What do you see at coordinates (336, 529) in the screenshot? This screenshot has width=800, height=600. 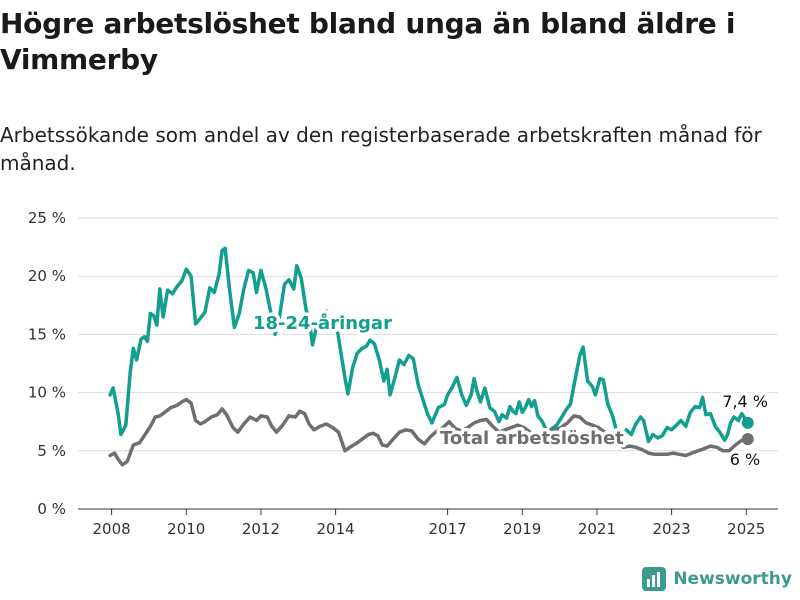 I see `x-tick-label: 2014` at bounding box center [336, 529].